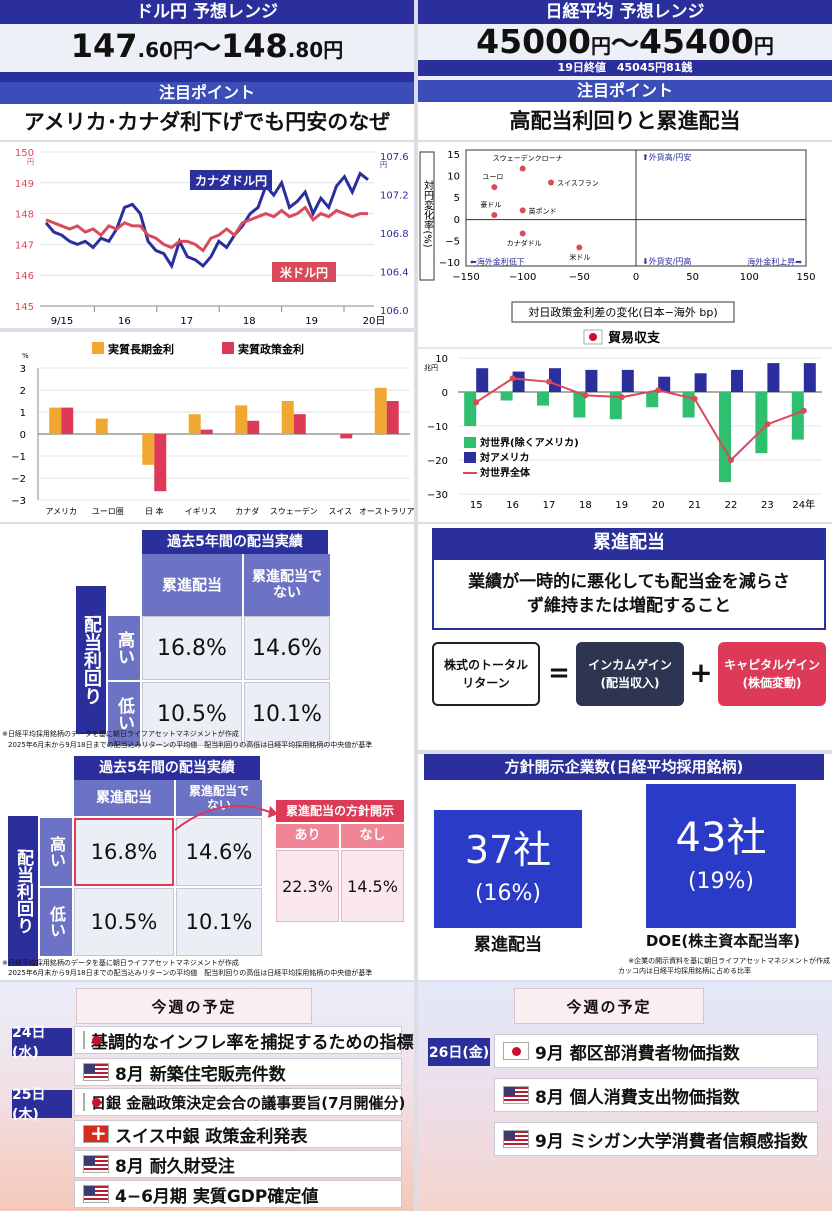 This screenshot has width=832, height=1211. Describe the element at coordinates (578, 183) in the screenshot. I see `scatter-label: スイスフラン` at that location.